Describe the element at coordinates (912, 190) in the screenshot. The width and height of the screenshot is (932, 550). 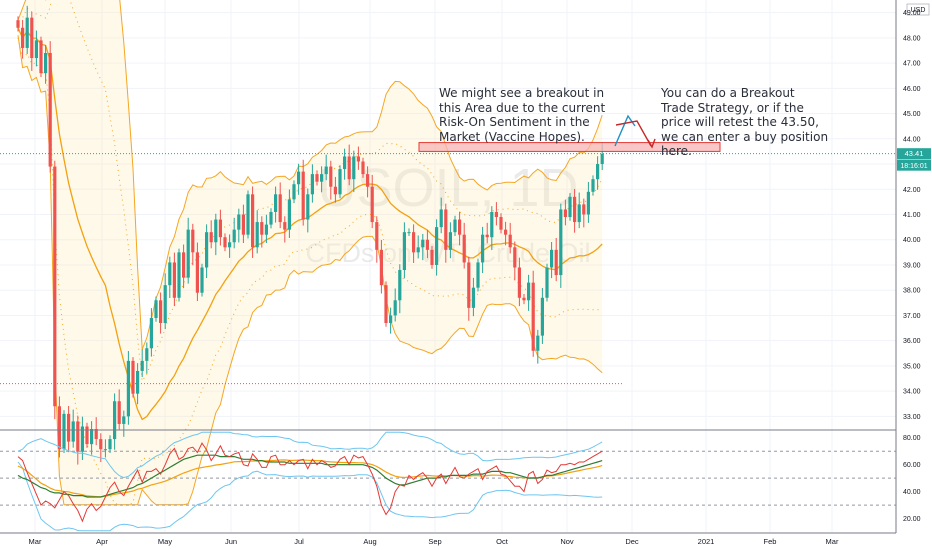
I see `price-tick-label: 42.00` at that location.